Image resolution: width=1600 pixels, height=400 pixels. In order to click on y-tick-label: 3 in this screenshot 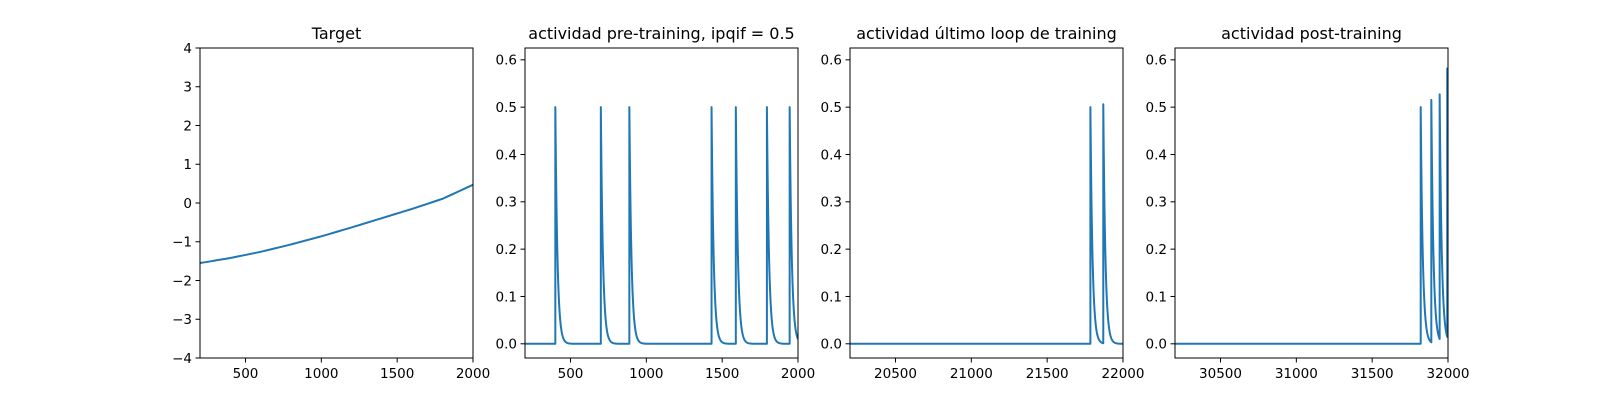, I will do `click(187, 88)`.